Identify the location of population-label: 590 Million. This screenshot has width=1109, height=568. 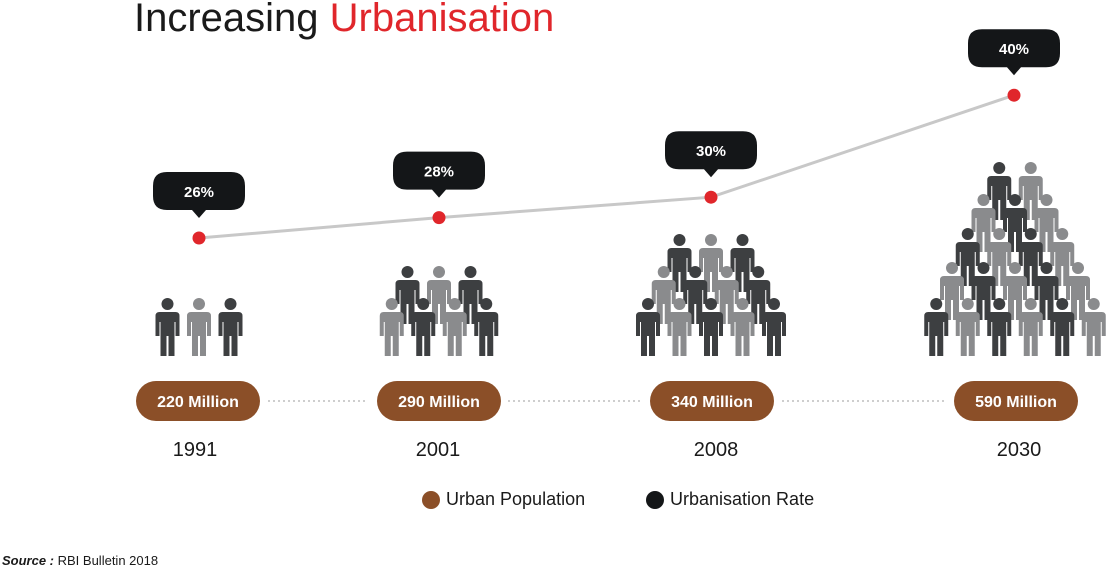
(1016, 402).